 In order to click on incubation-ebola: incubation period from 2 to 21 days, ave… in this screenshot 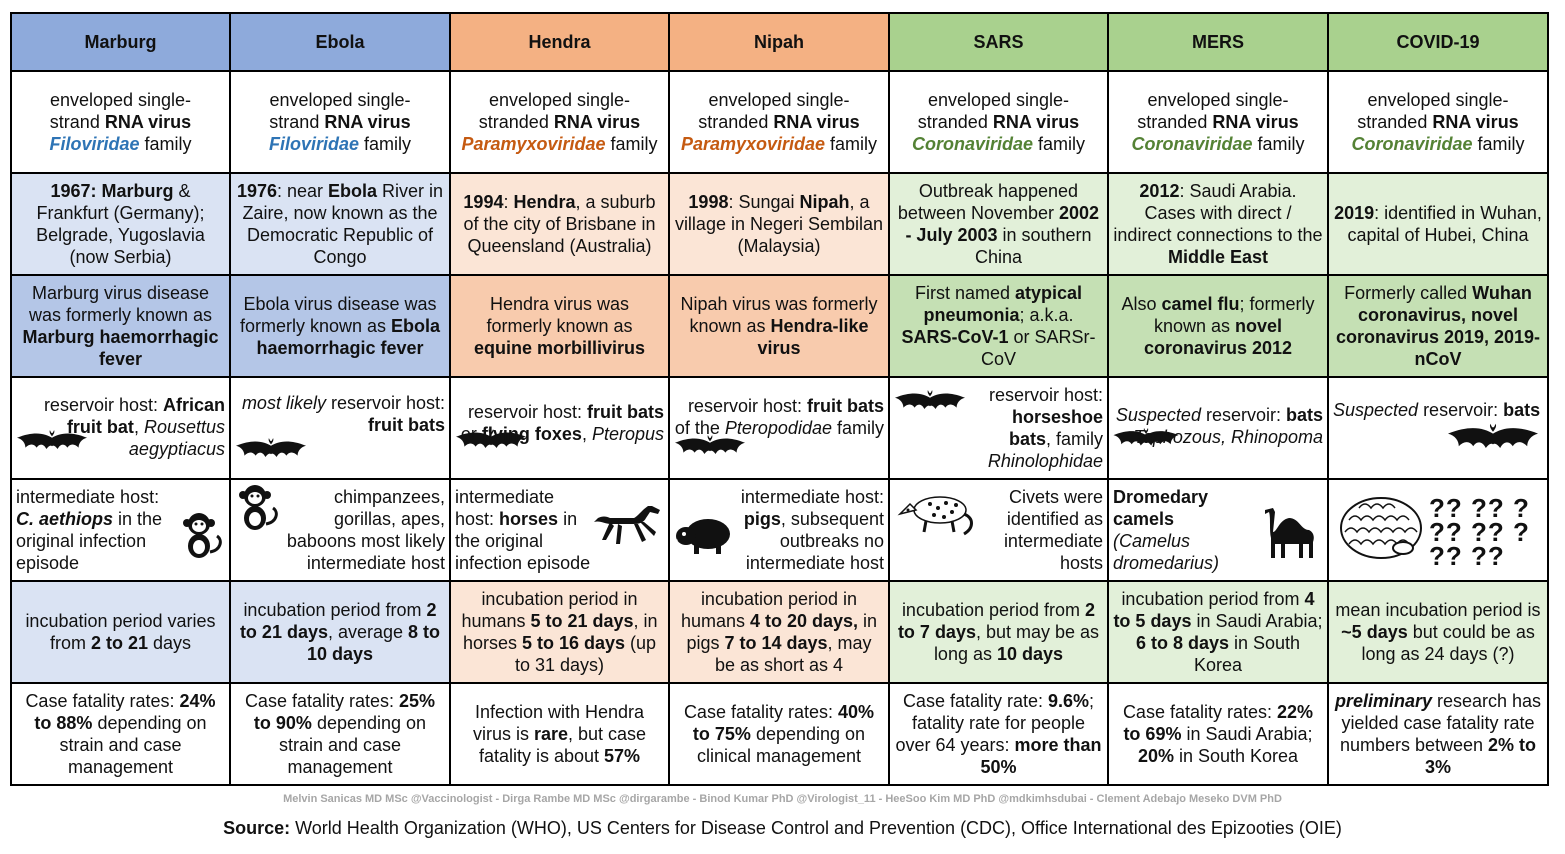, I will do `click(340, 632)`.